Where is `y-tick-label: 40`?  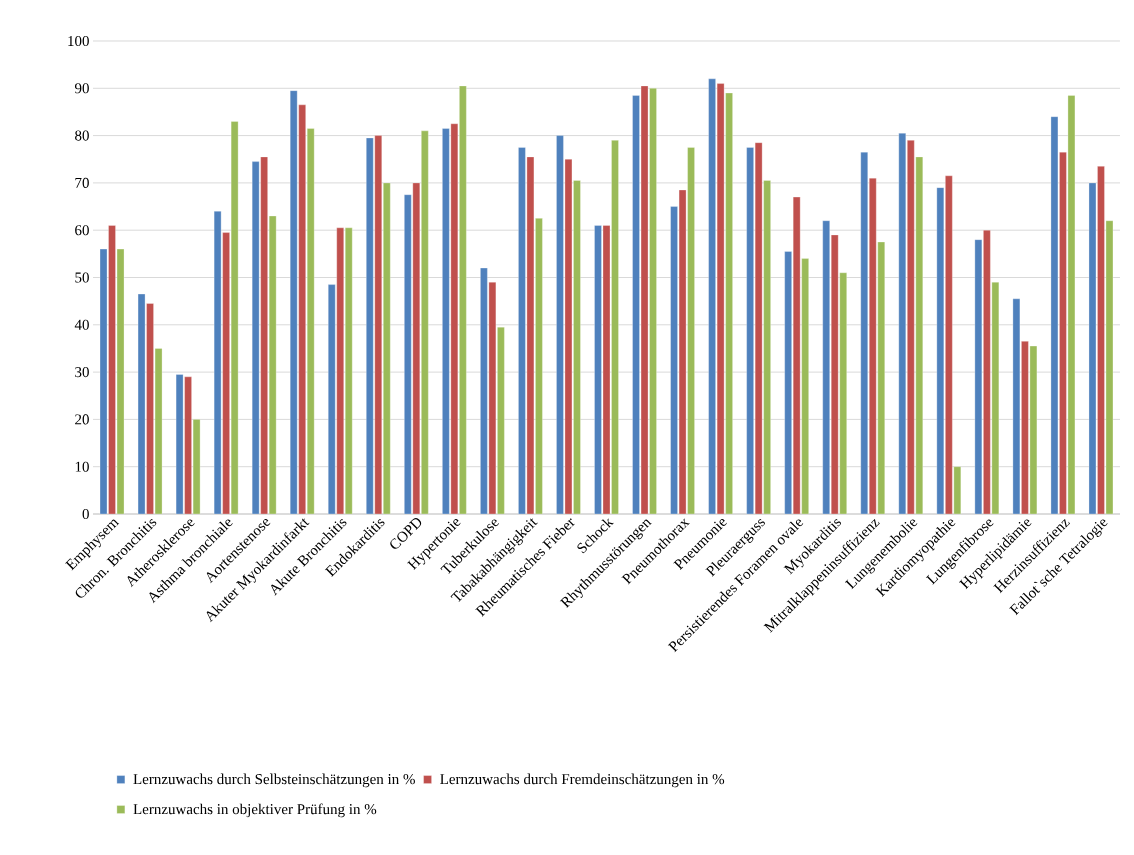 y-tick-label: 40 is located at coordinates (81, 324).